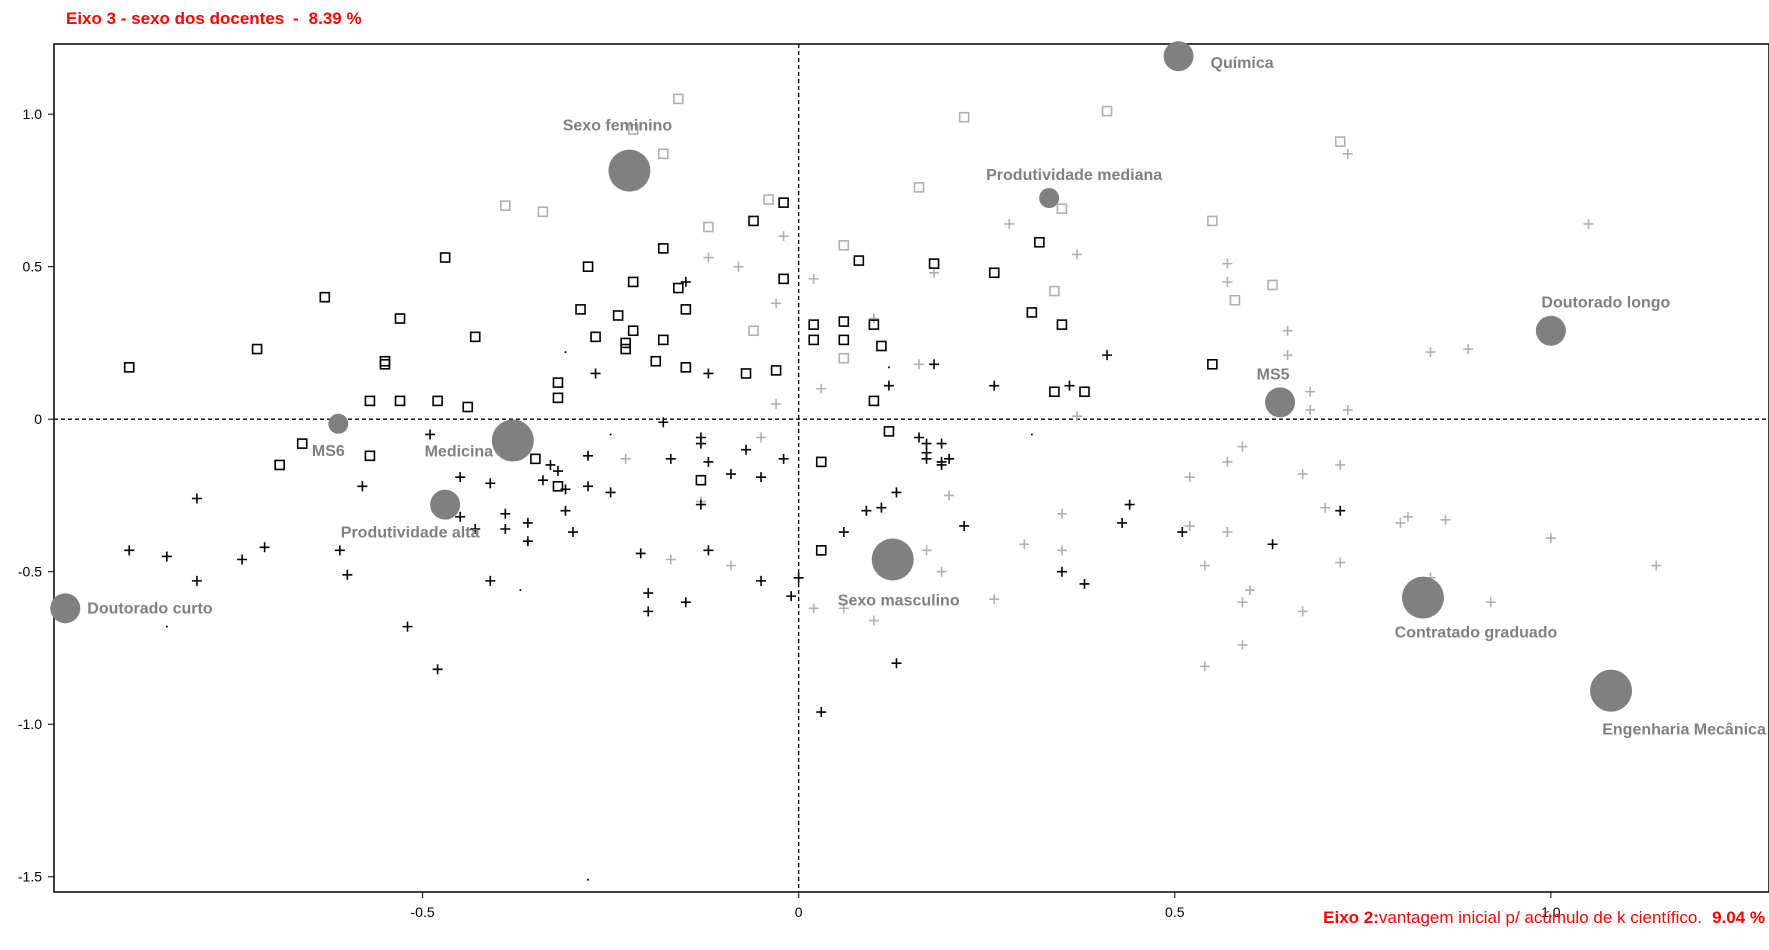 This screenshot has width=1769, height=950. What do you see at coordinates (1242, 63) in the screenshot?
I see `modality-label: Química` at bounding box center [1242, 63].